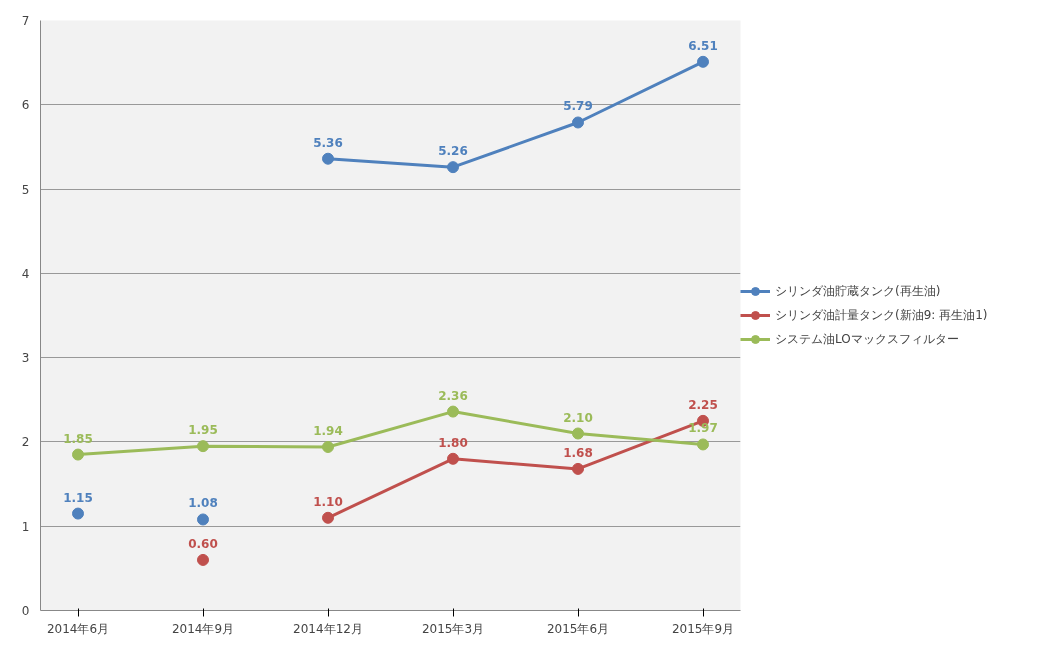  I want to click on data-label: 2.10, so click(578, 417).